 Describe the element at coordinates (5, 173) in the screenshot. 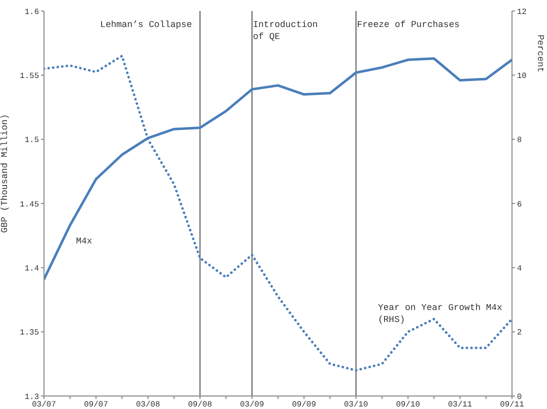

I see `y-axis-title: GBP (Thousand Million)` at that location.